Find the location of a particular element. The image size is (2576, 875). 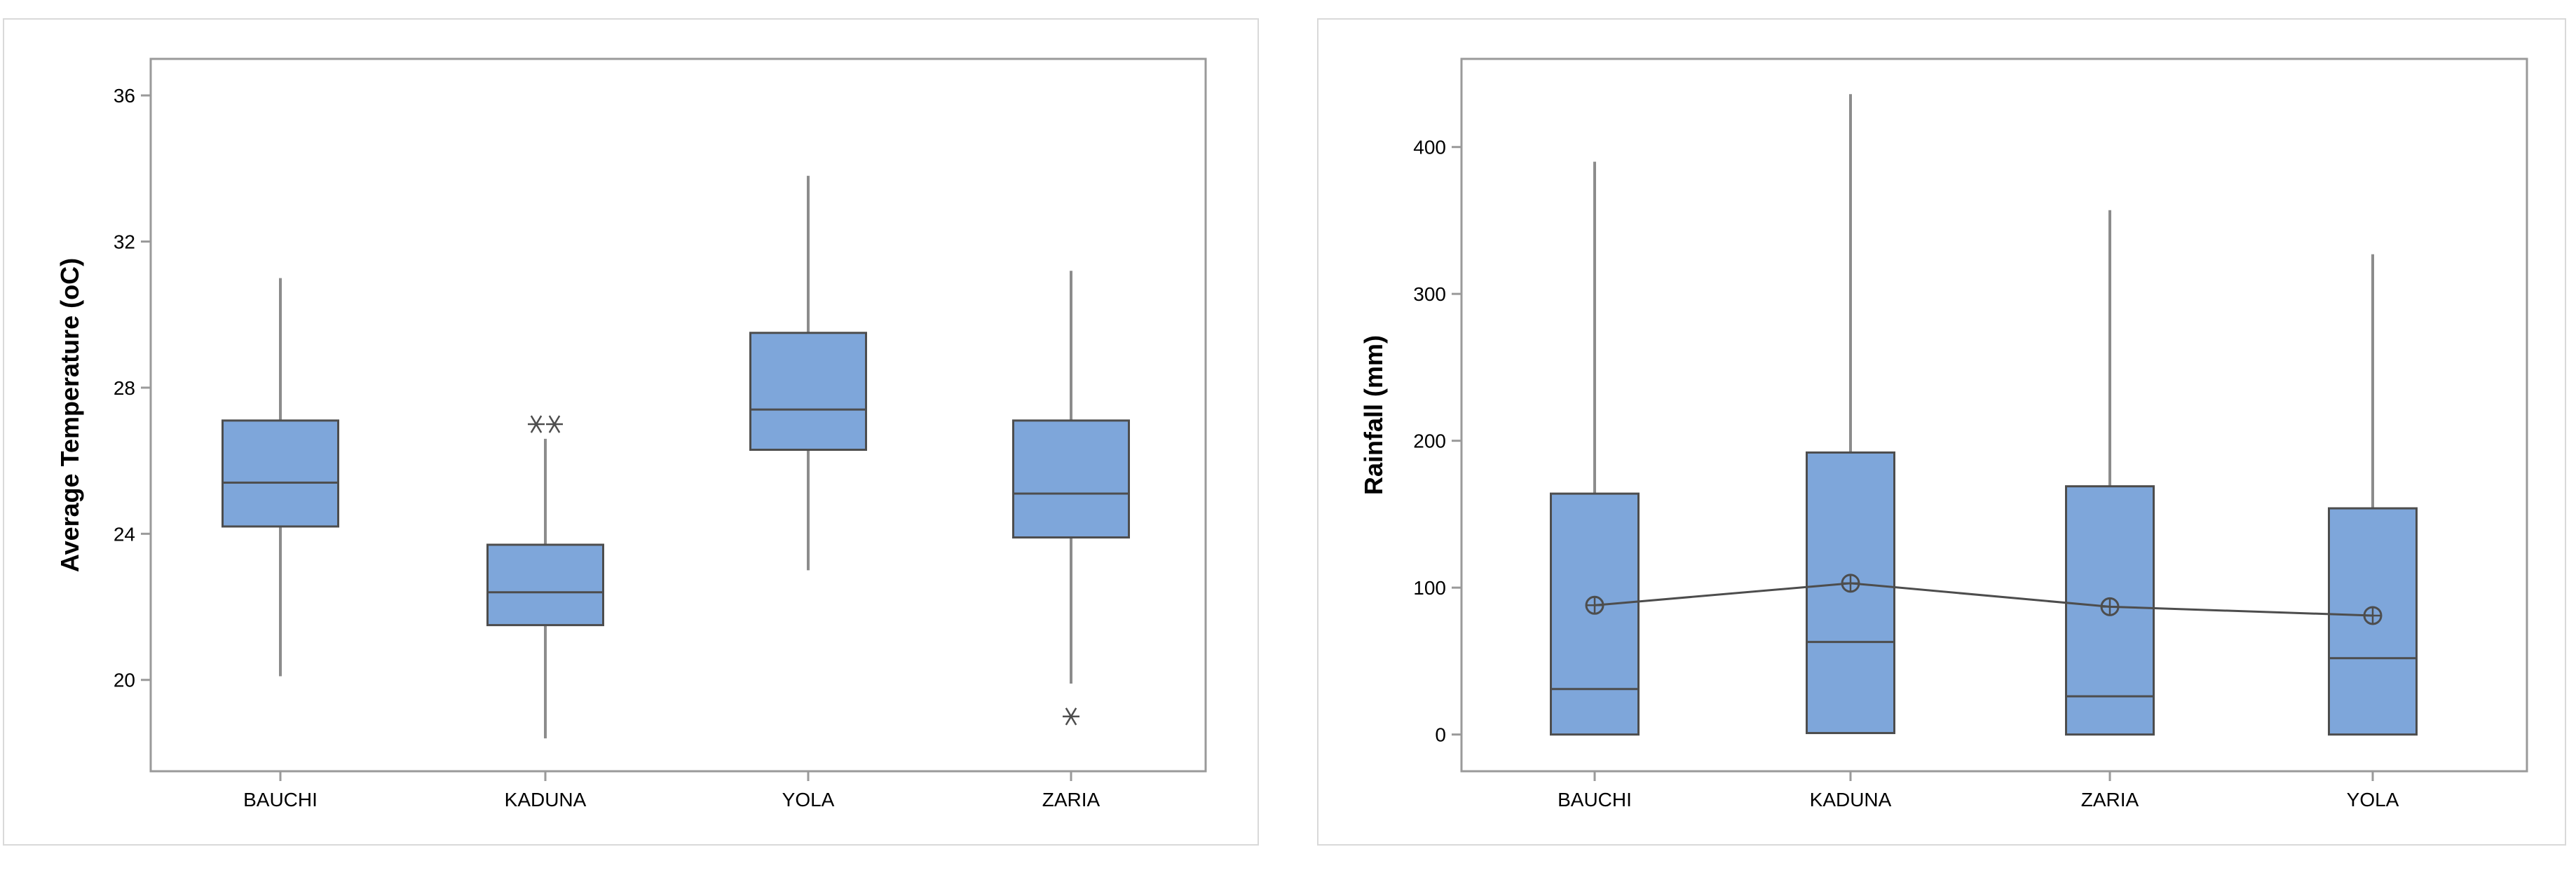

y-tick-label: 36 is located at coordinates (124, 96).